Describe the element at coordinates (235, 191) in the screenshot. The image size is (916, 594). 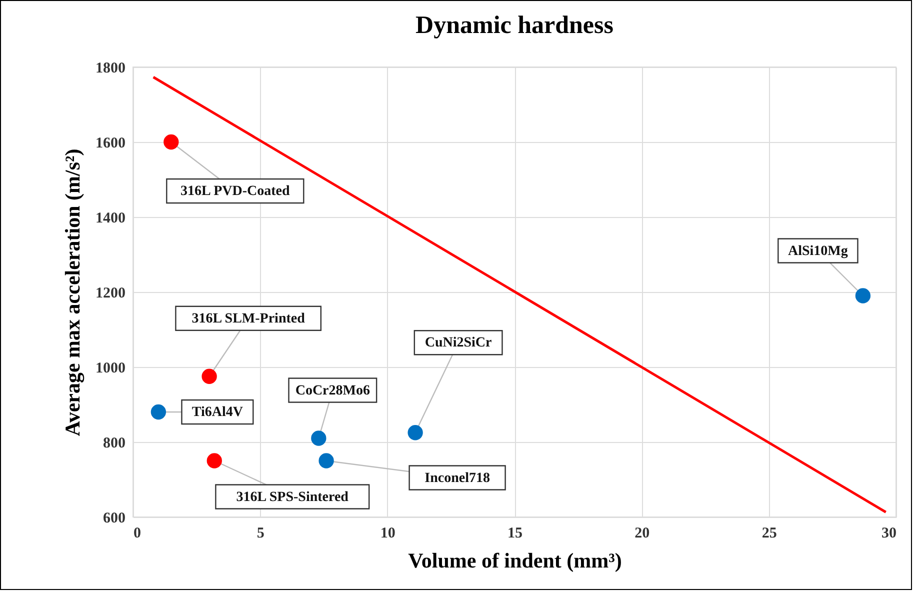
I see `annotation: 316L PVD-Coated` at that location.